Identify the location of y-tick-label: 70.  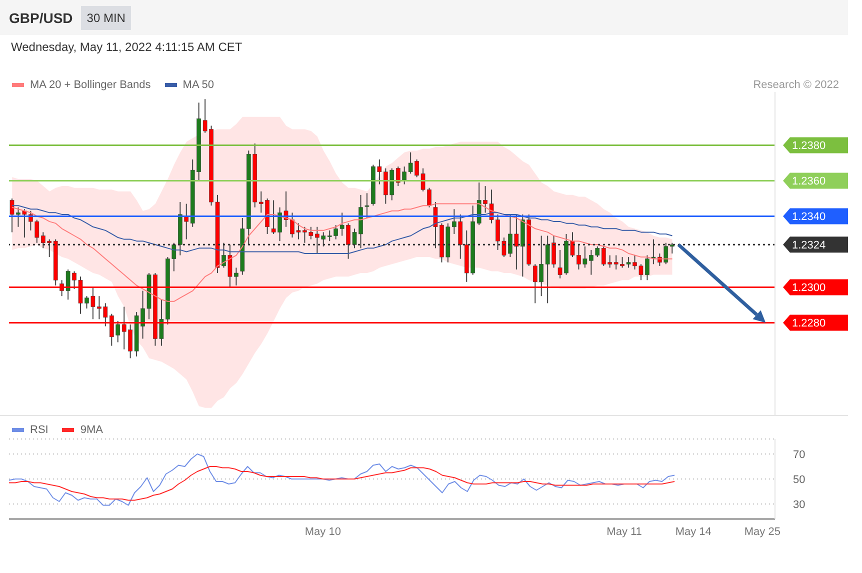
(799, 455).